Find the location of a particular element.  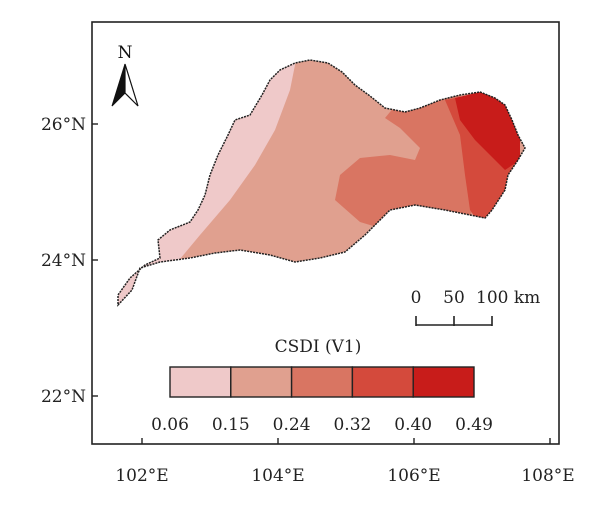

legend-break-label: 0.06 is located at coordinates (170, 425).